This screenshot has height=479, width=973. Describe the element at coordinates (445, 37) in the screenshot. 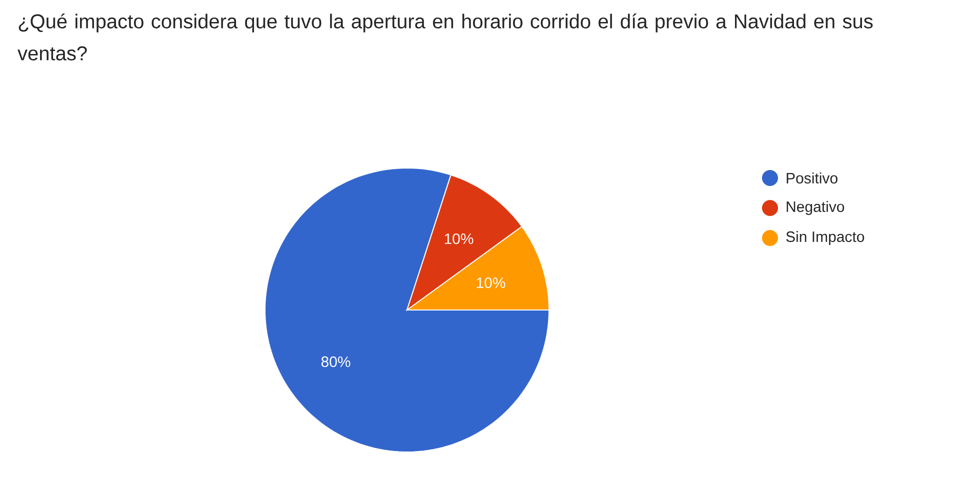

I see `chart-title: ¿Qué impacto considera que tuvo la apertura en horario corrido el día previo a Navidad en sus ventas?` at that location.